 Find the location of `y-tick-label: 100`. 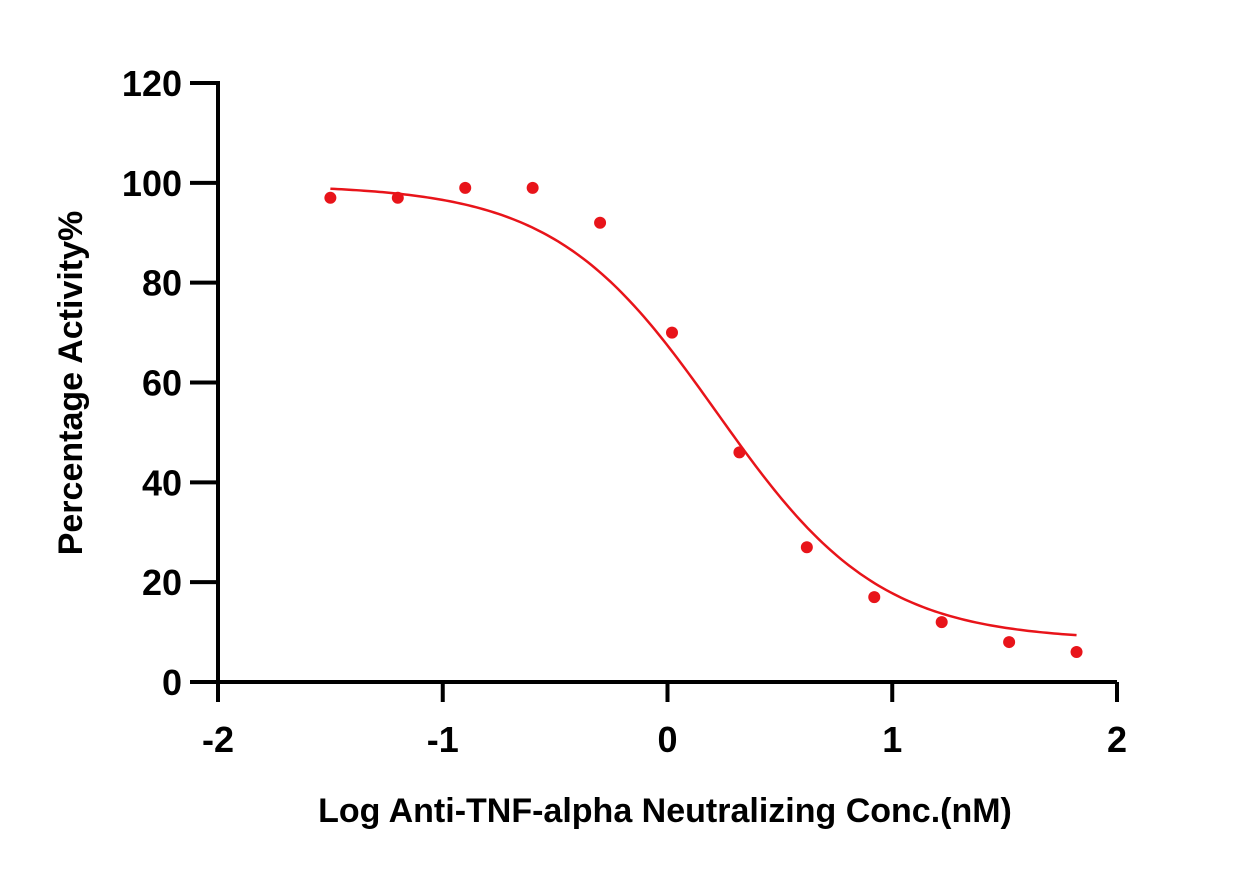

y-tick-label: 100 is located at coordinates (152, 183).